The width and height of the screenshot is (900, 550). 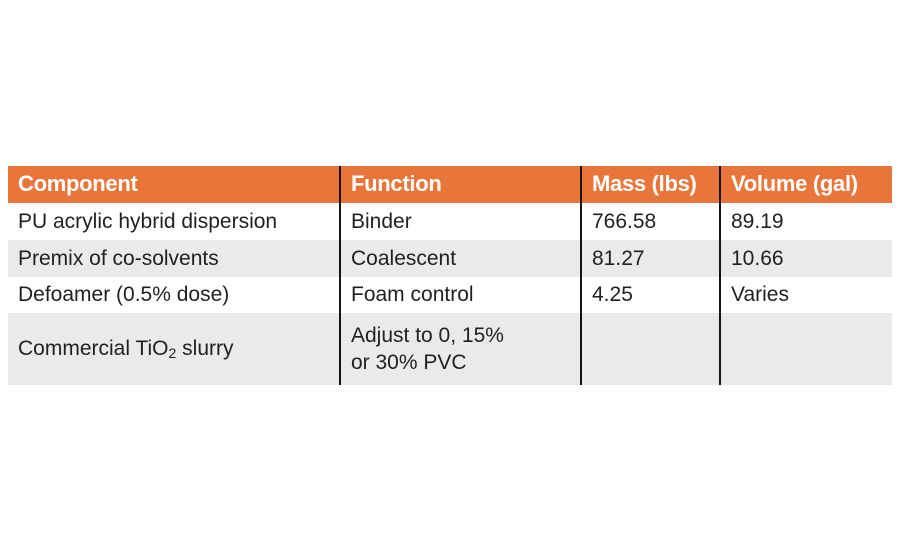 I want to click on component-text: slurry, so click(x=205, y=348).